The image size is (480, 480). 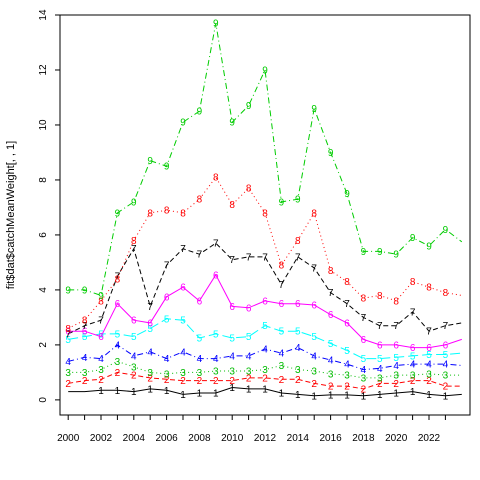 I want to click on x-tick-label: 2004, so click(x=134, y=438).